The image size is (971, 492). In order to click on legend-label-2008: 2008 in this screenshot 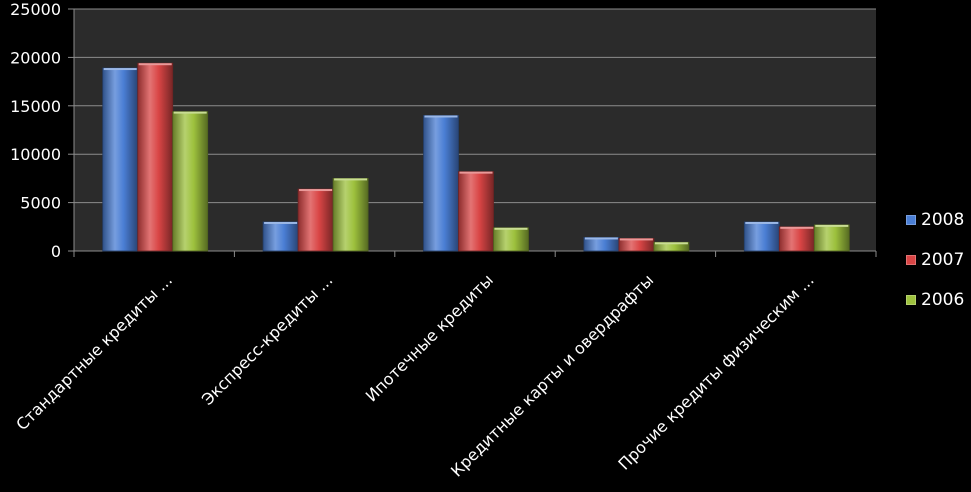, I will do `click(943, 220)`.